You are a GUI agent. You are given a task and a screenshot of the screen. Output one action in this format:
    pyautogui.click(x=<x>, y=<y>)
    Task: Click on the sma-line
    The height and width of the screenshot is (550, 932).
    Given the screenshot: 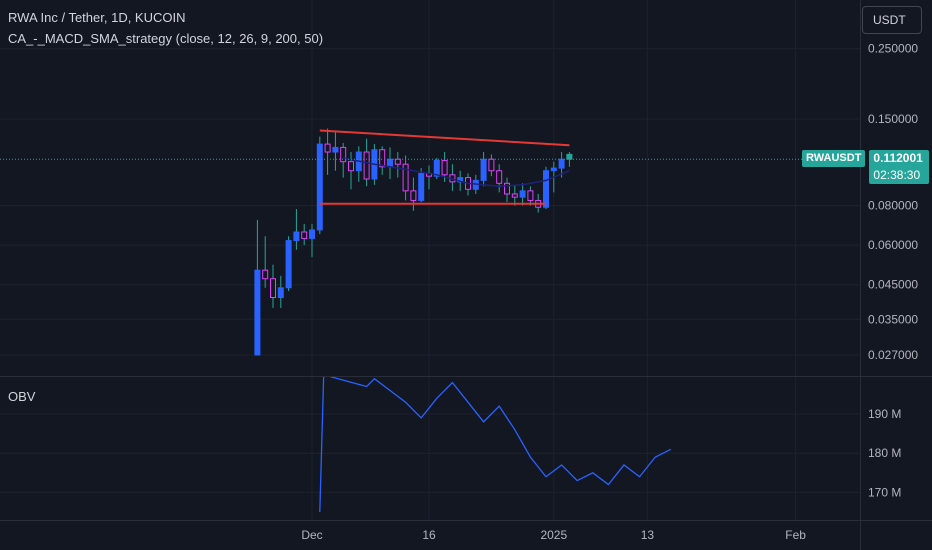 What is the action you would take?
    pyautogui.click(x=456, y=172)
    